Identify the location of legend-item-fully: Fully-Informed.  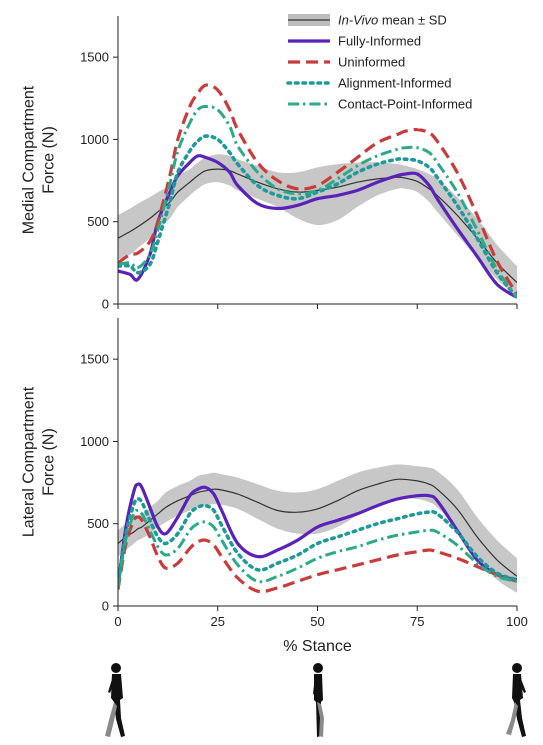
(354, 41).